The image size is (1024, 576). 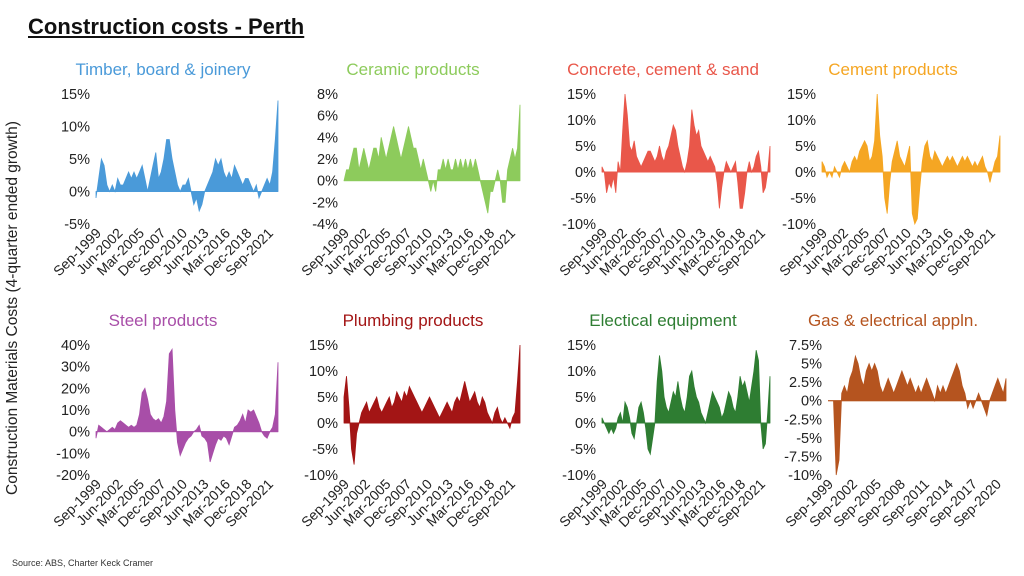 What do you see at coordinates (325, 225) in the screenshot?
I see `y-tick-label: -4%` at bounding box center [325, 225].